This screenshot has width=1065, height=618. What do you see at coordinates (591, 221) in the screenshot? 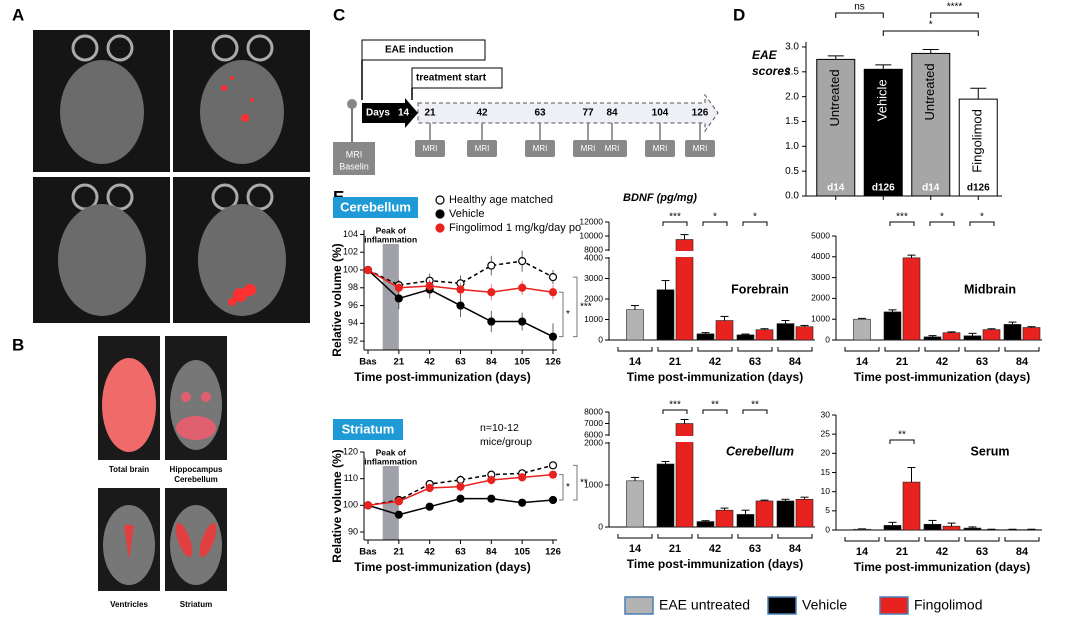
I see `y-tick-label: 12000` at bounding box center [591, 221].